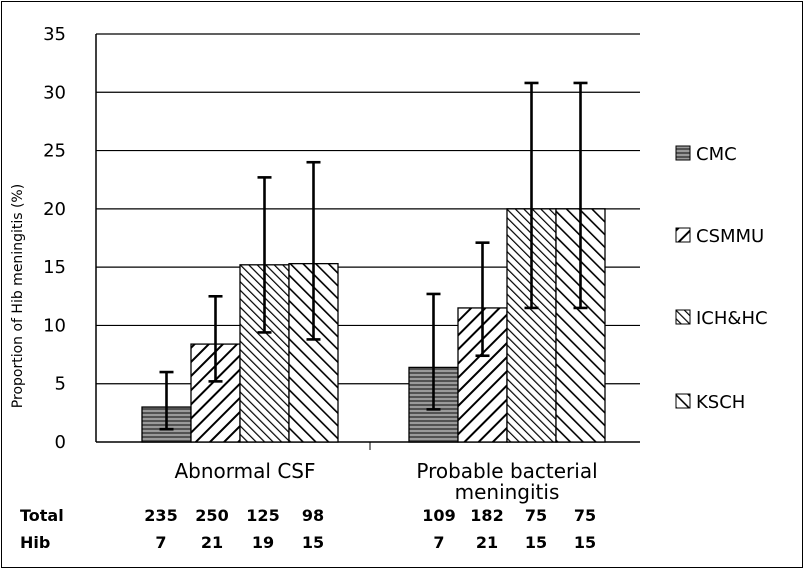  I want to click on y-tick-label: 15, so click(54, 267).